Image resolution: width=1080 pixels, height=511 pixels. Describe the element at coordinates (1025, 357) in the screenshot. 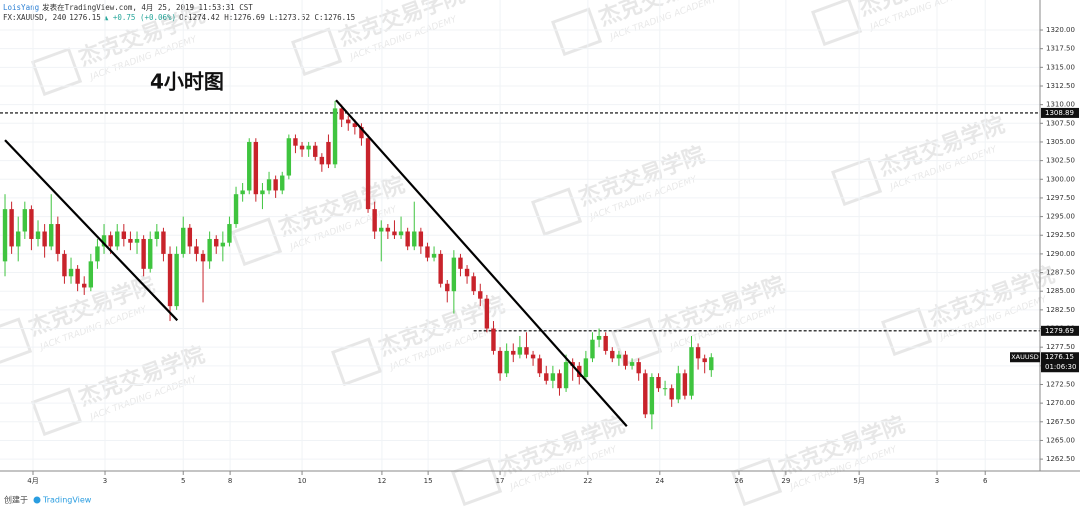

I see `symbol-label: XAUUSD` at that location.